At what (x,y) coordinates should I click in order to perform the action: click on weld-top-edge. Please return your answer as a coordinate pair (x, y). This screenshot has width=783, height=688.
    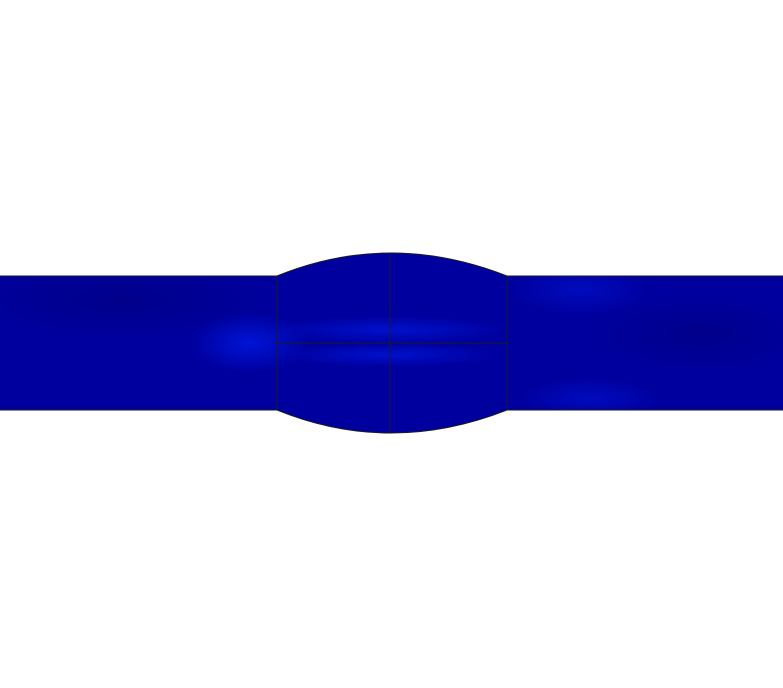
    Looking at the image, I should click on (392, 264).